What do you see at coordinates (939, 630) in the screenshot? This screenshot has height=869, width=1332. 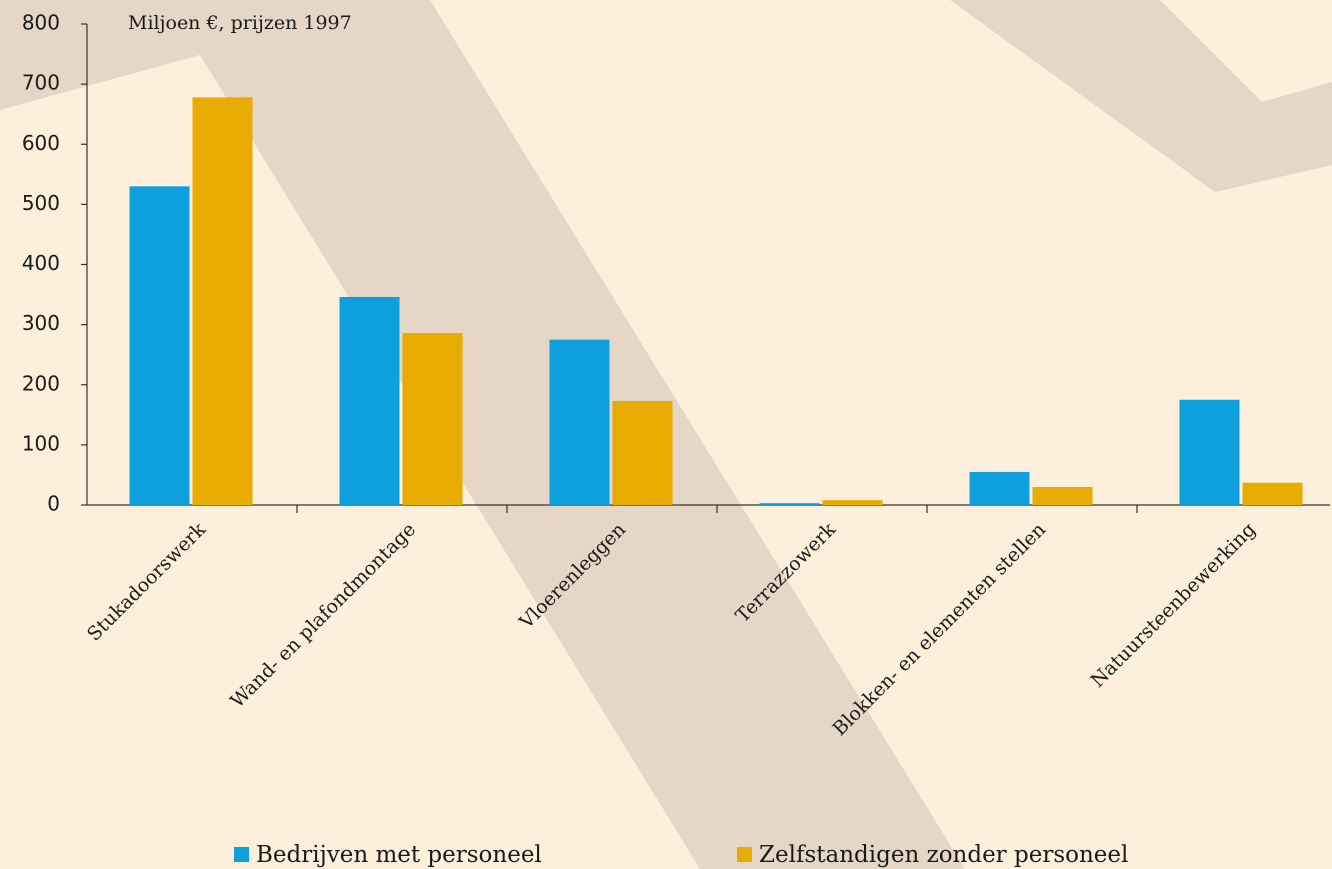 I see `x-tick-label: Blokken- en elementen stellen` at bounding box center [939, 630].